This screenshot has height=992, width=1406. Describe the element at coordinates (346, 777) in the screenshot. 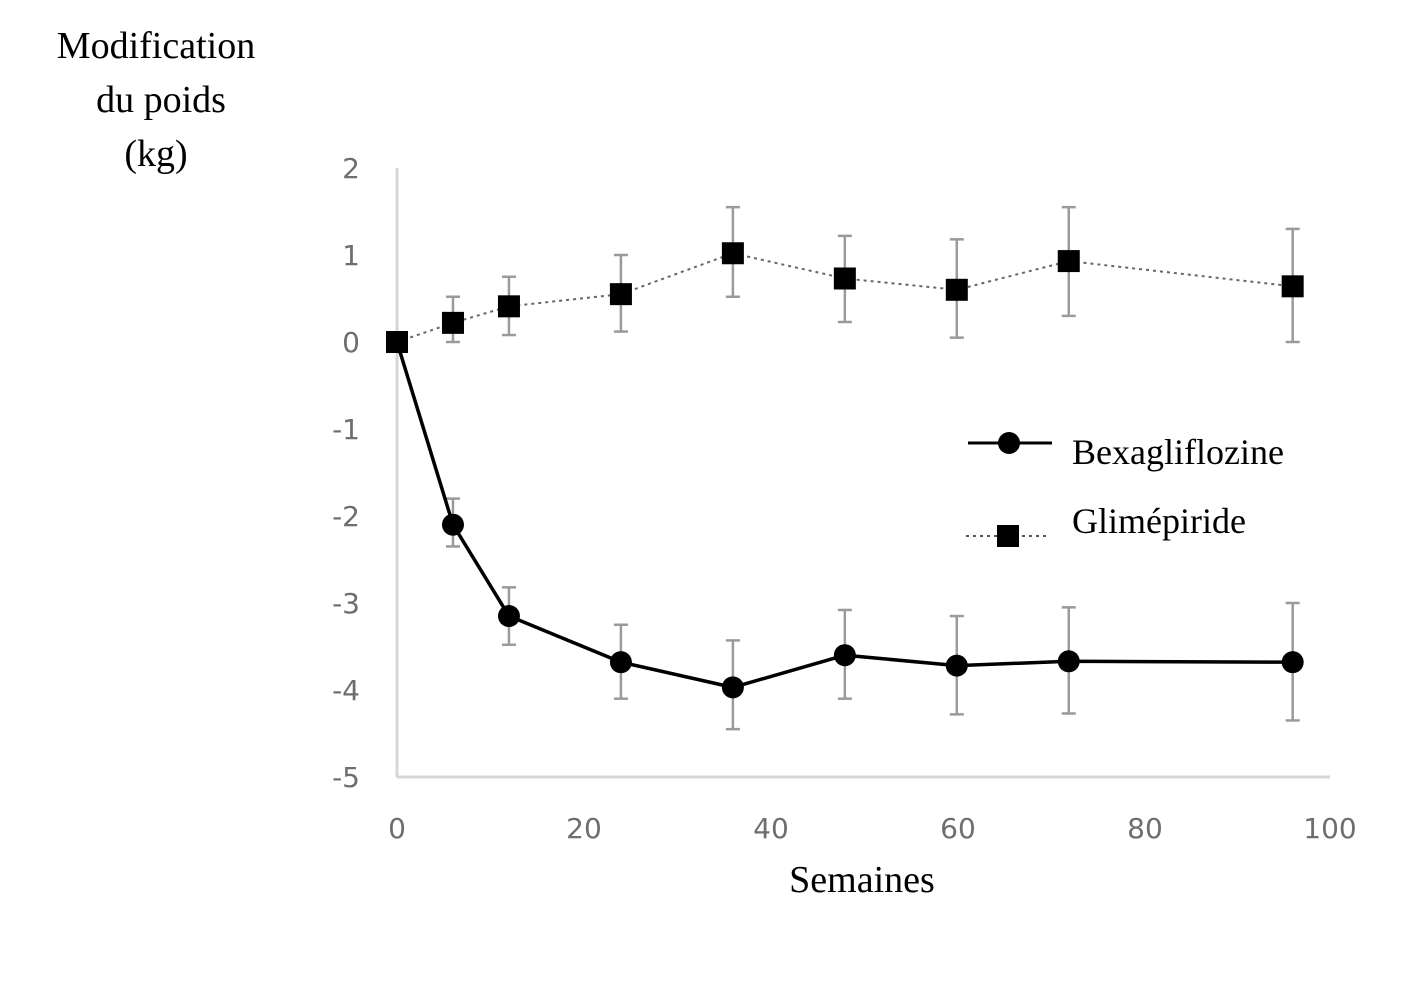

I see `y-tick-label: -5` at that location.